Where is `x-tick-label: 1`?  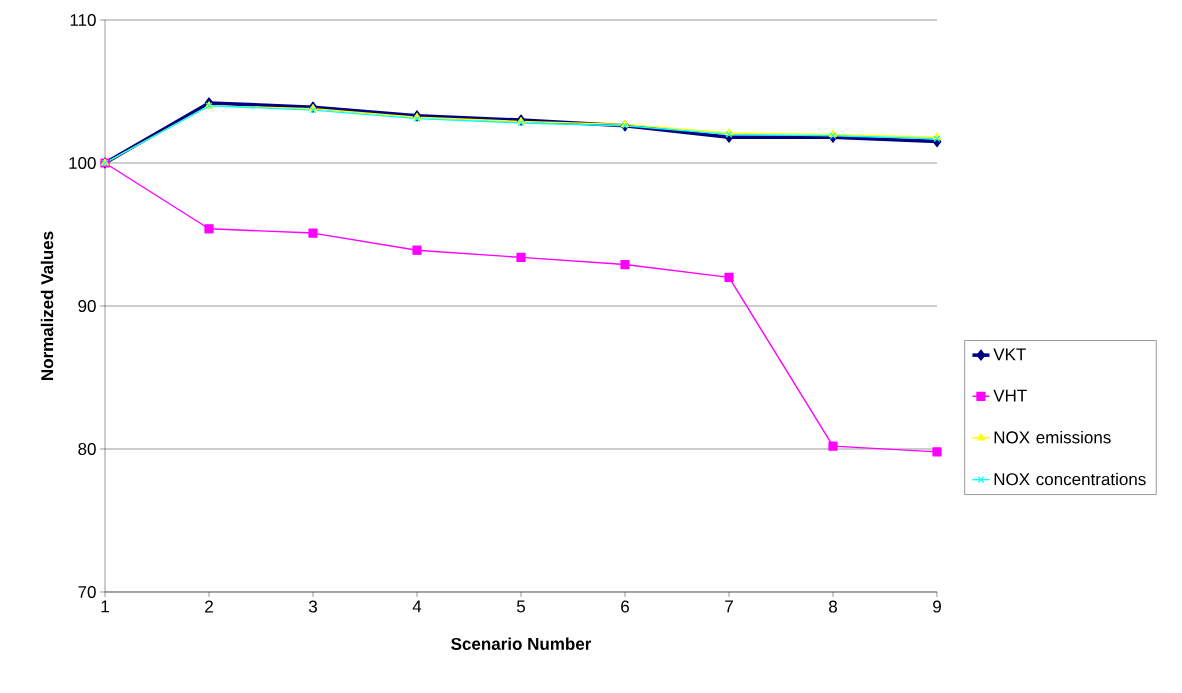 x-tick-label: 1 is located at coordinates (105, 606).